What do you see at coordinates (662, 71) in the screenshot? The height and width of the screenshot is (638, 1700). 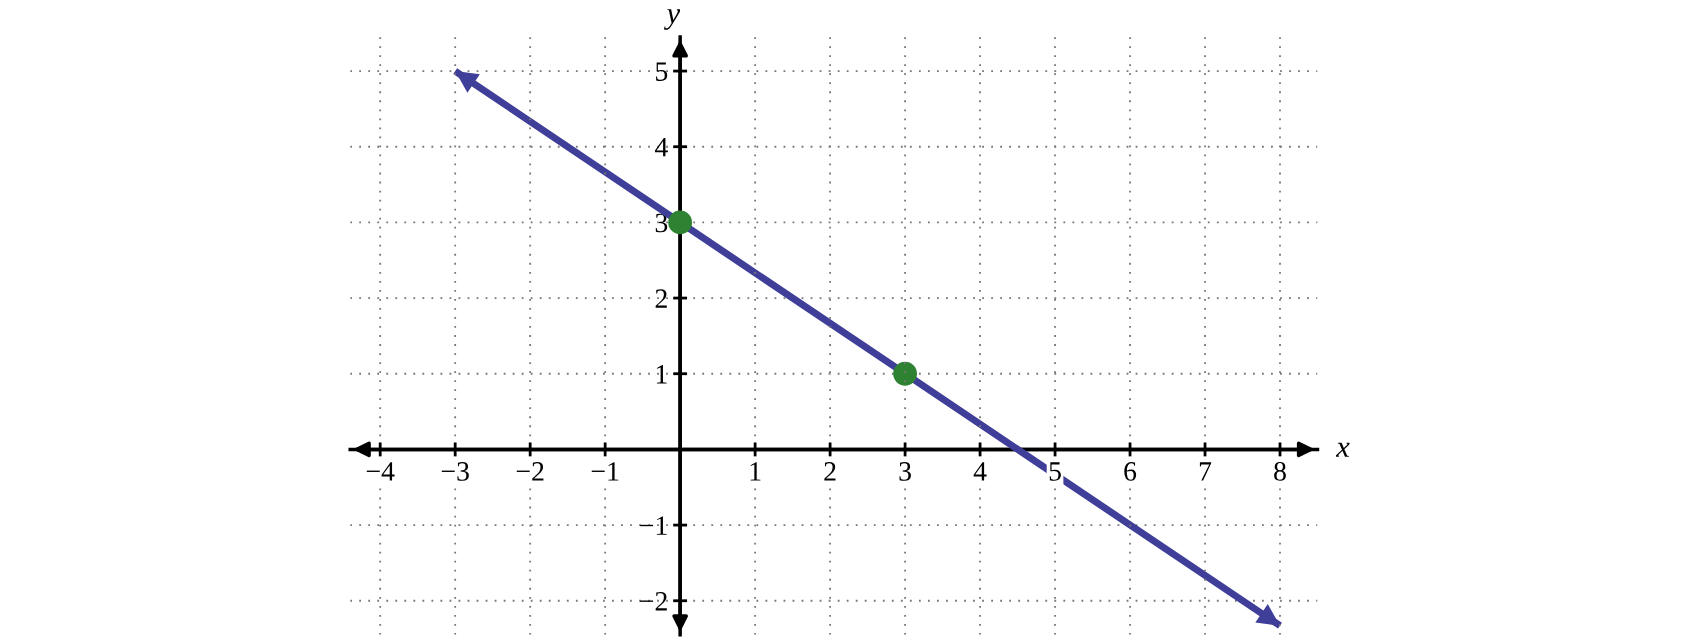 I see `y-tick-label: 5` at bounding box center [662, 71].